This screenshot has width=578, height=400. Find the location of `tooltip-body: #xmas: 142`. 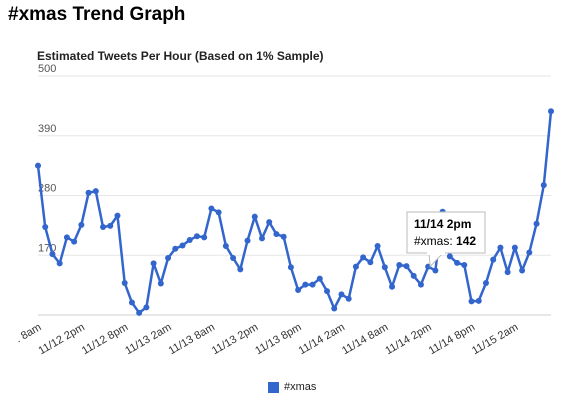

tooltip-body: #xmas: 142 is located at coordinates (445, 241).